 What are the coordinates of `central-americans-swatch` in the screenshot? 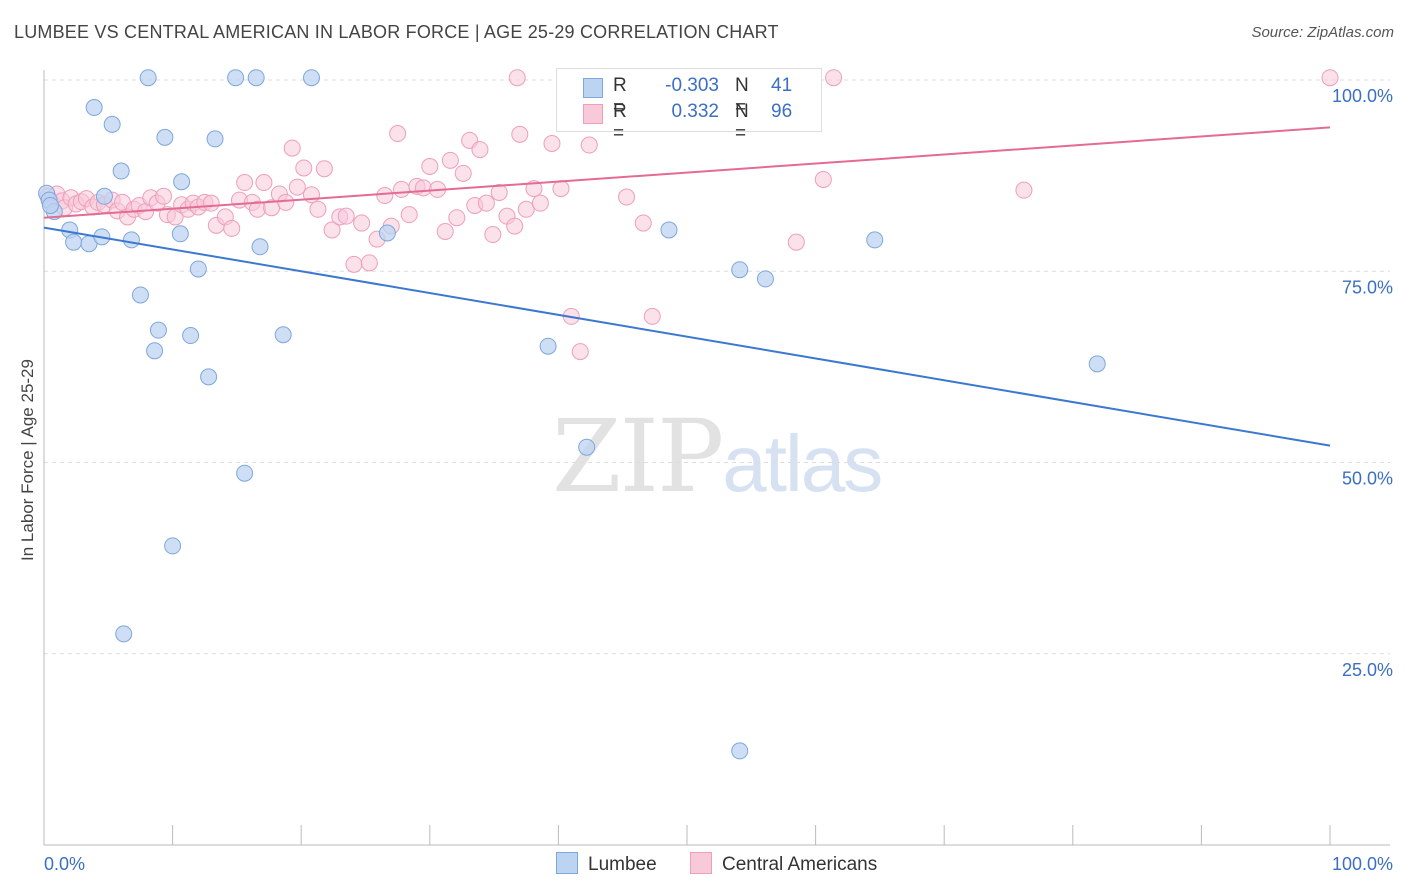 It's located at (593, 114).